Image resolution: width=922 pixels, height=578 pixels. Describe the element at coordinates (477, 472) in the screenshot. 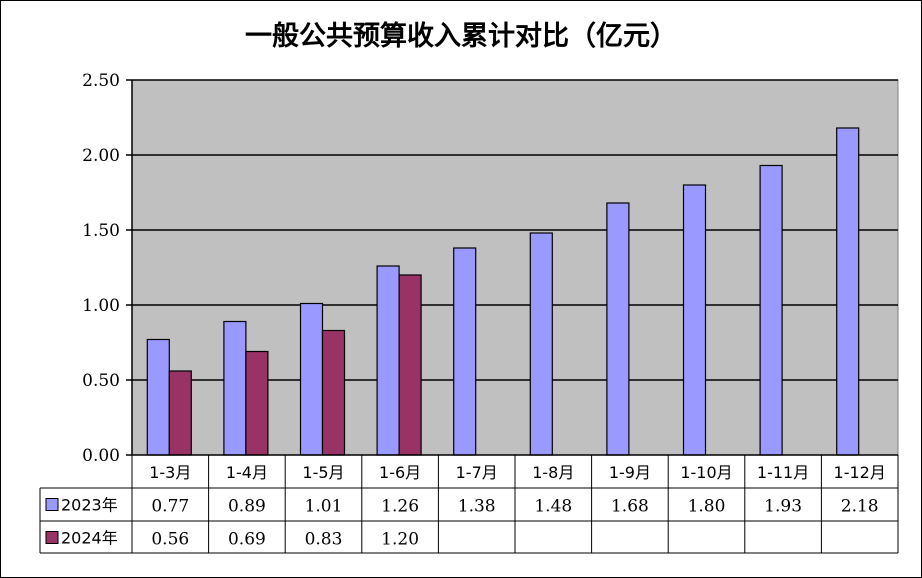

I see `x-category-label: 1-7月` at that location.